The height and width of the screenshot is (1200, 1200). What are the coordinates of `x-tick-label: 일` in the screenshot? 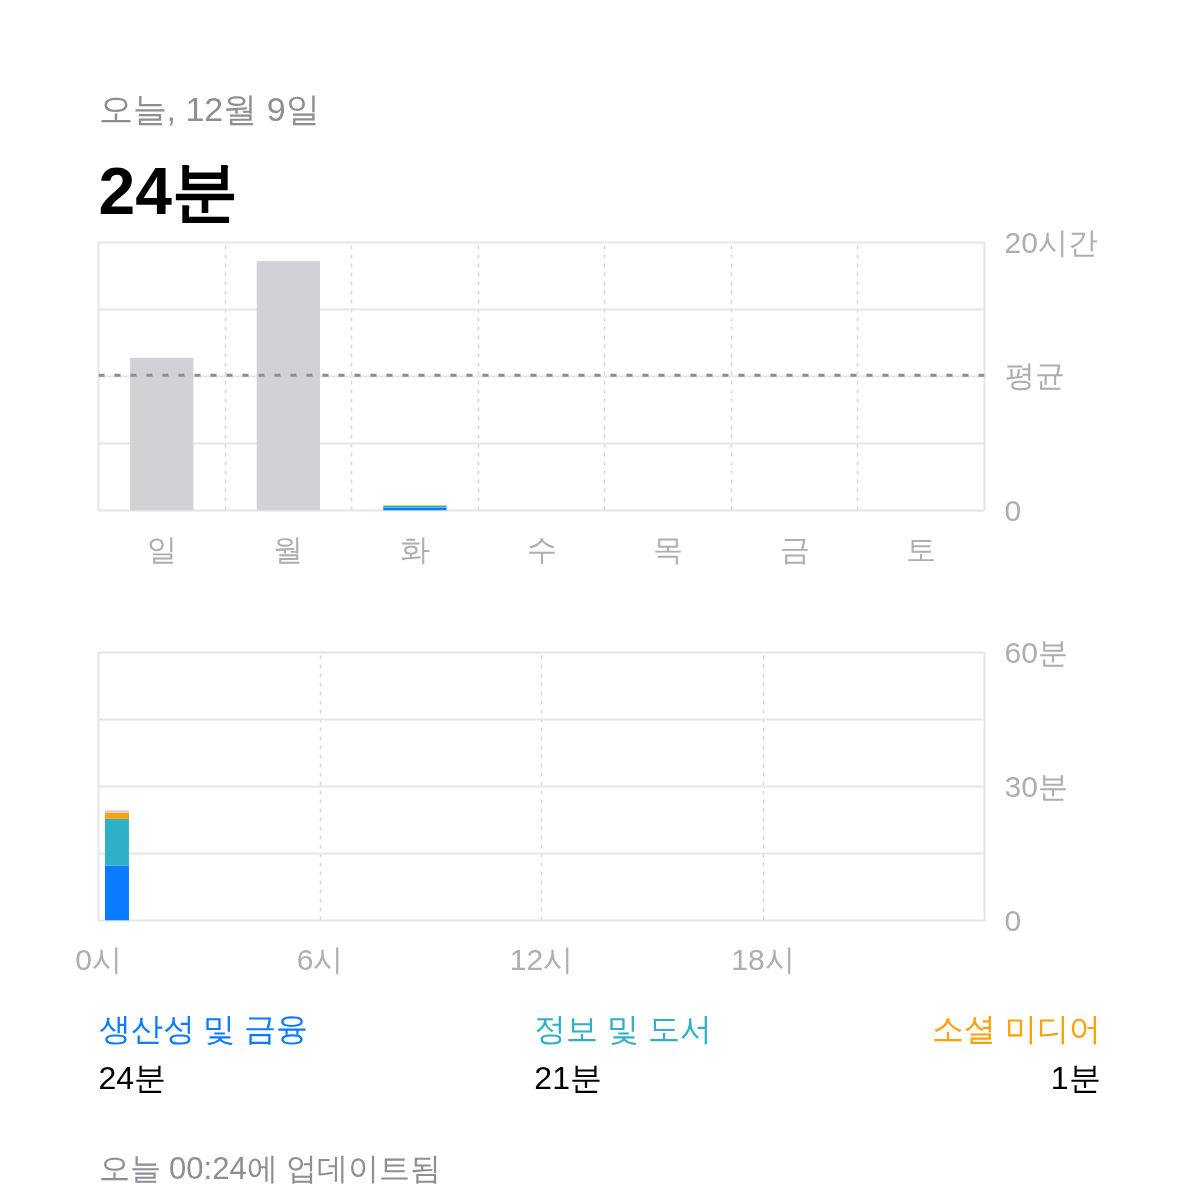 It's located at (161, 549).